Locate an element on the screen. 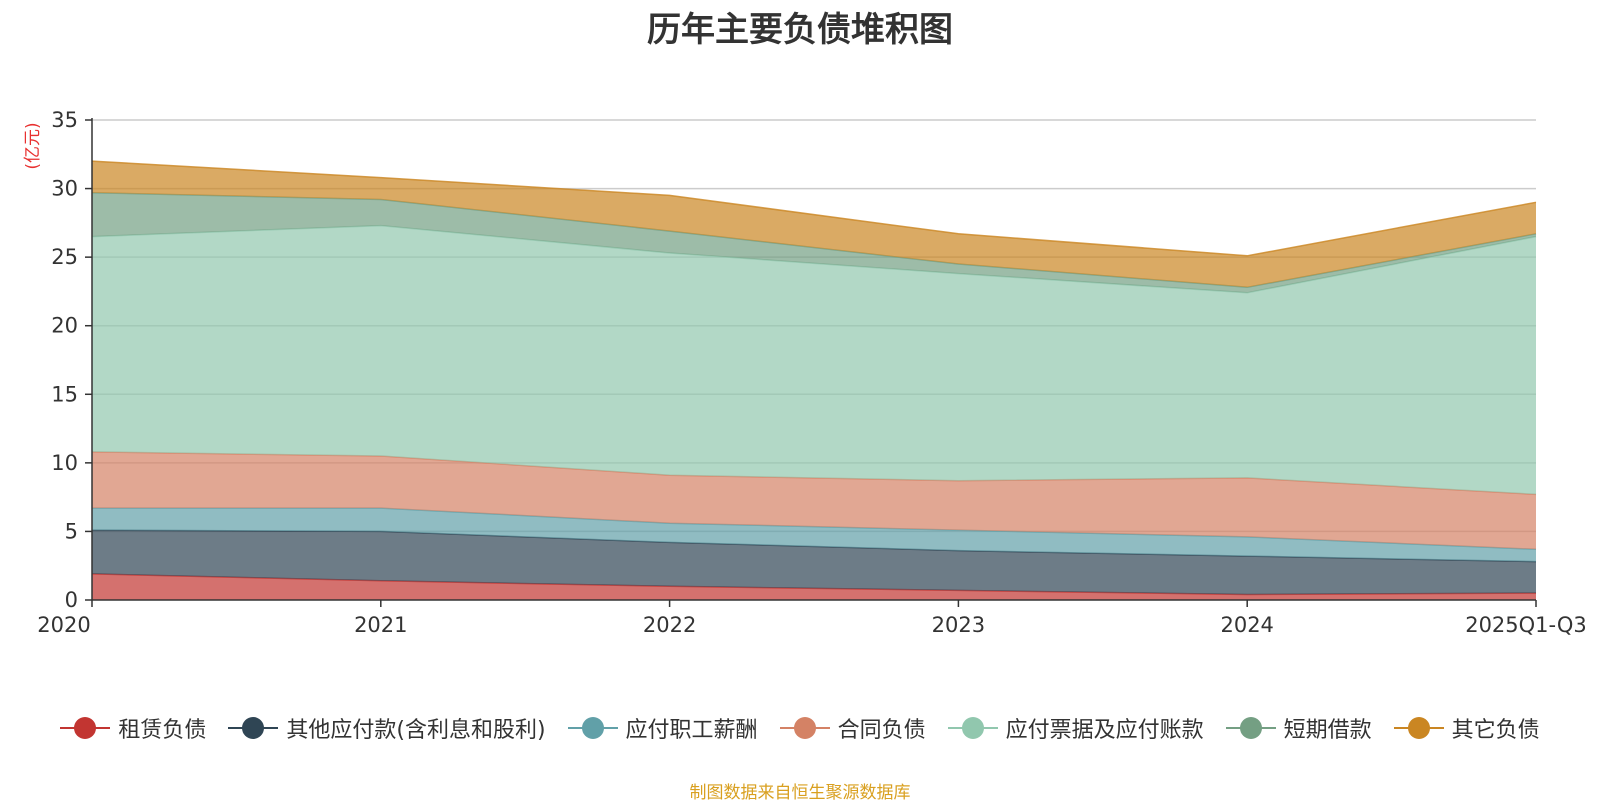 The width and height of the screenshot is (1600, 803). x-tick-label: 2023 is located at coordinates (958, 625).